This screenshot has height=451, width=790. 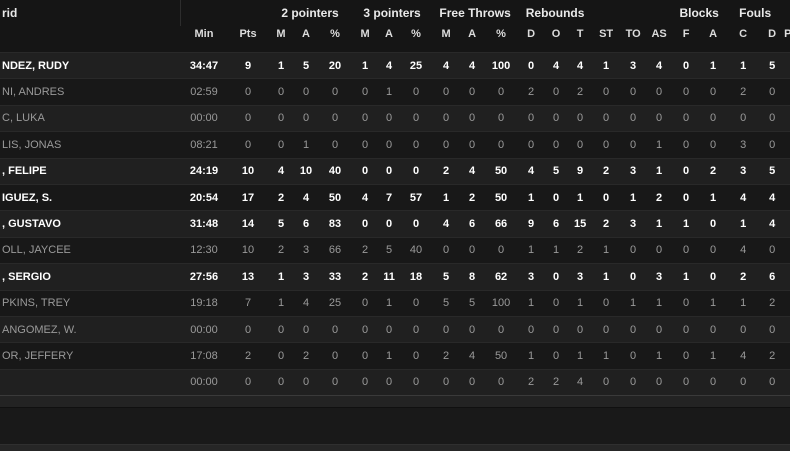 I want to click on stat-cell: 10, so click(x=306, y=171).